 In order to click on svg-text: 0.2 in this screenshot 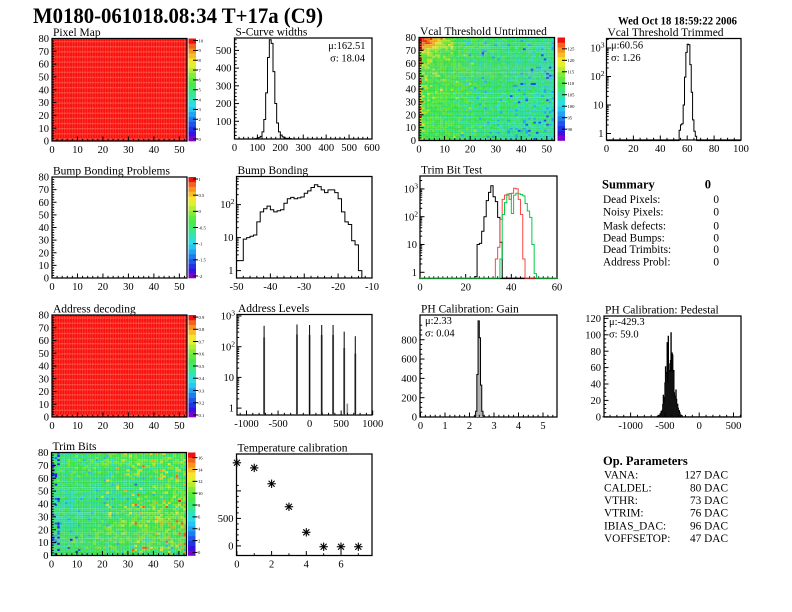, I will do `click(202, 403)`.